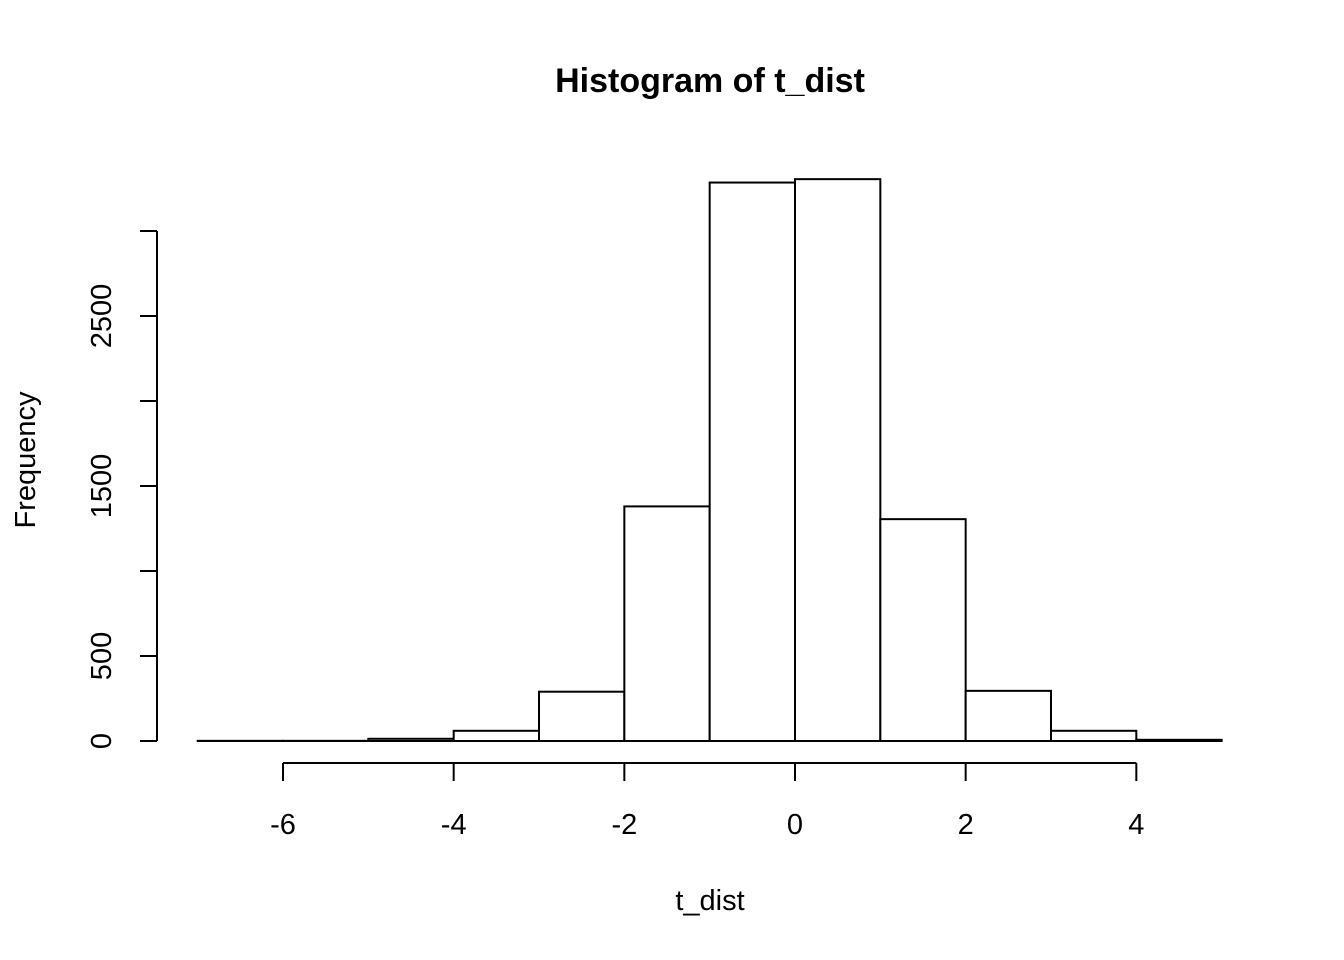 The width and height of the screenshot is (1344, 960). What do you see at coordinates (710, 81) in the screenshot?
I see `chart-title: Histogram of t_dist` at bounding box center [710, 81].